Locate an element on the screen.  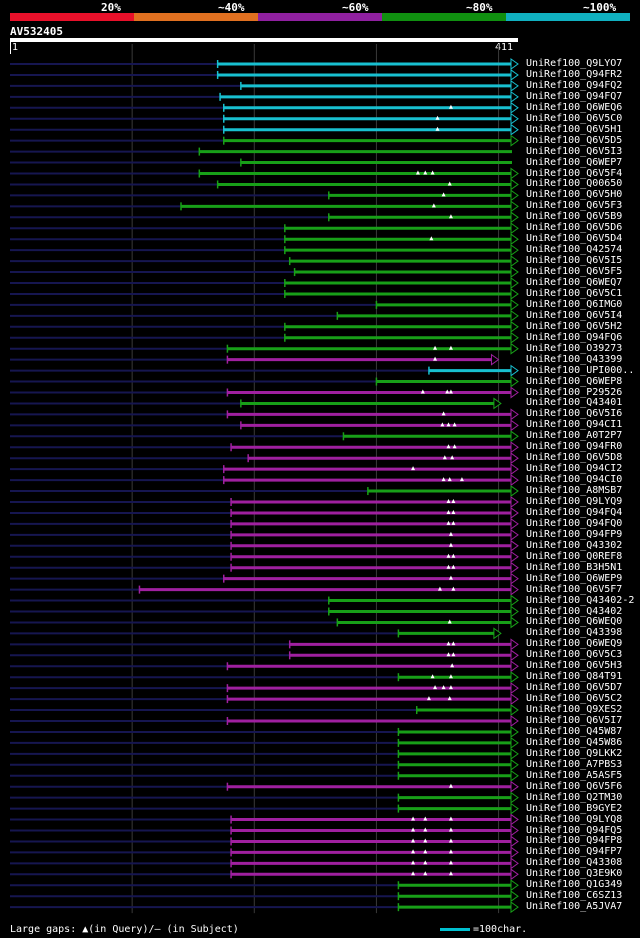
hit-label: UniRef100_Q43308 is located at coordinates (574, 863).